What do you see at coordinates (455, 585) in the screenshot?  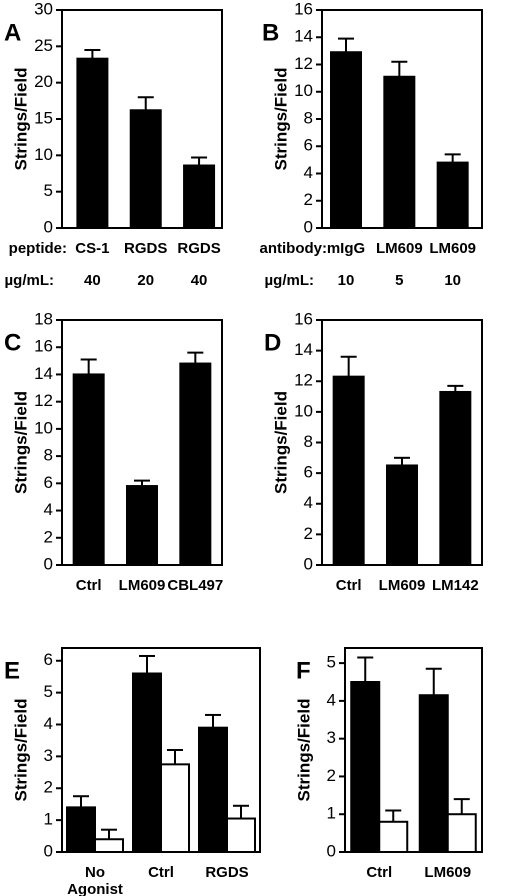 I see `x-tick-label-box: LM142` at bounding box center [455, 585].